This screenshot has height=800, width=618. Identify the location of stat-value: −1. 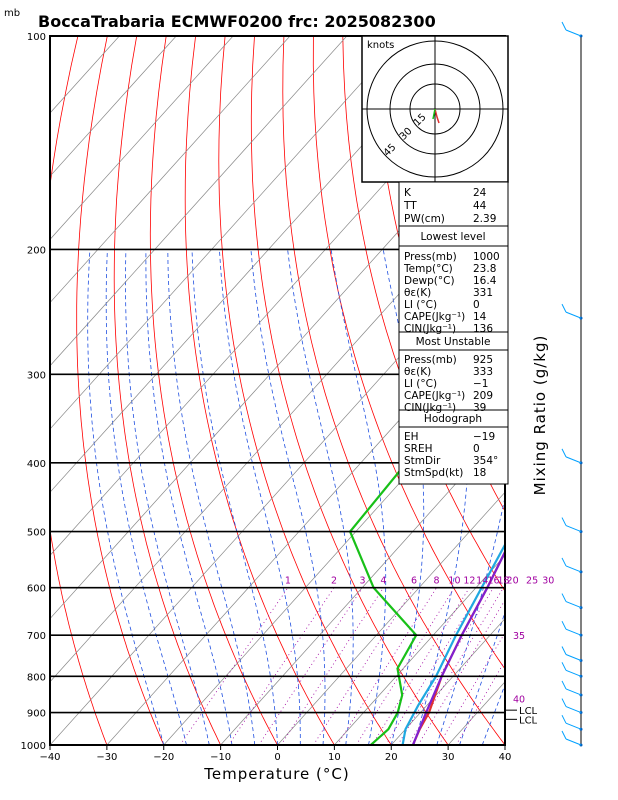
(480, 384).